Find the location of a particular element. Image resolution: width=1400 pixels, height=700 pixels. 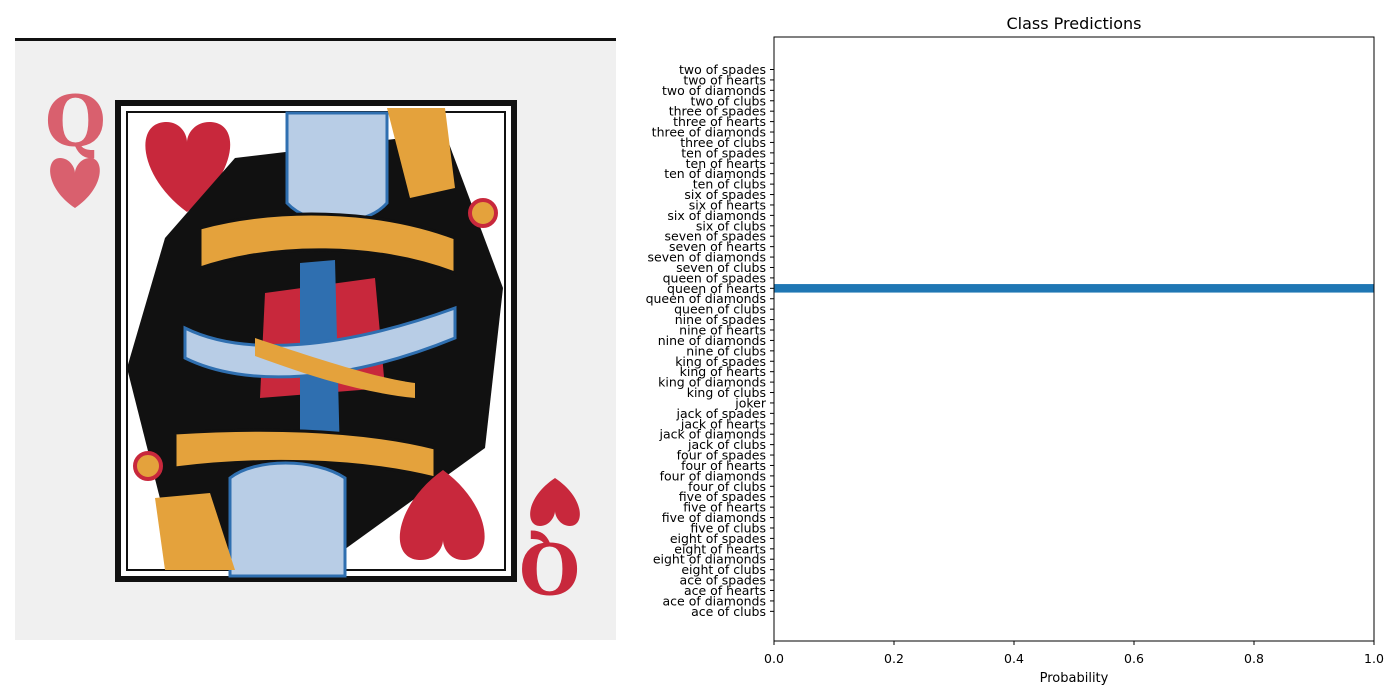

y-tick-label: ace of clubs is located at coordinates (728, 611).